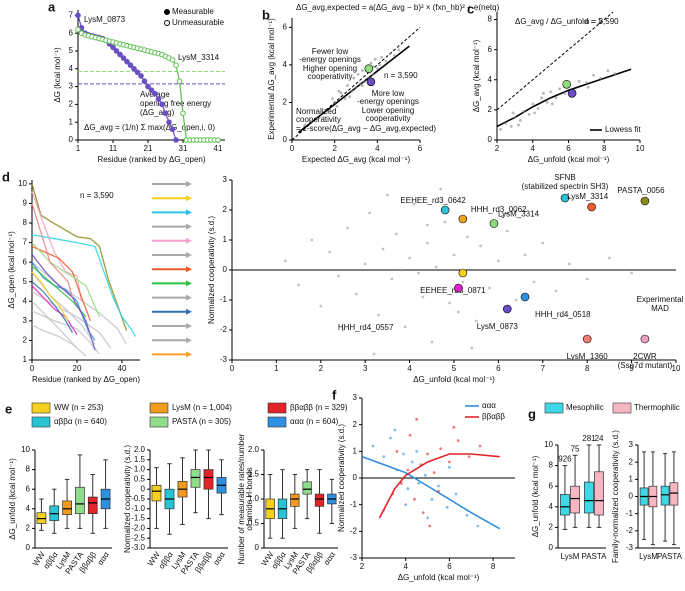  What do you see at coordinates (183, 148) in the screenshot?
I see `x-tick-label: 31` at bounding box center [183, 148].